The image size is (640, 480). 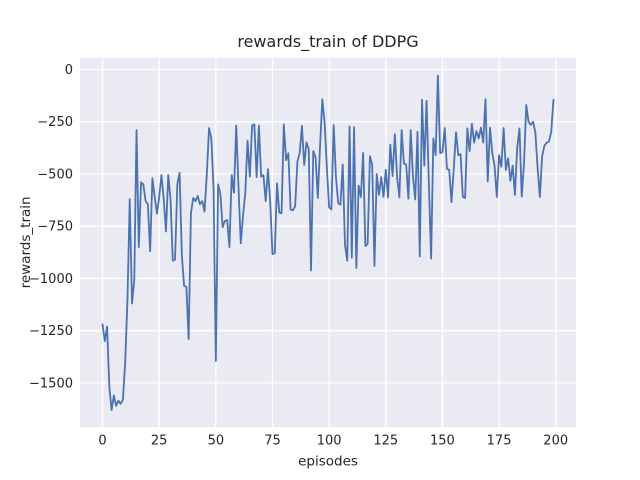 I want to click on y-tick-label: −1000, so click(x=51, y=279).